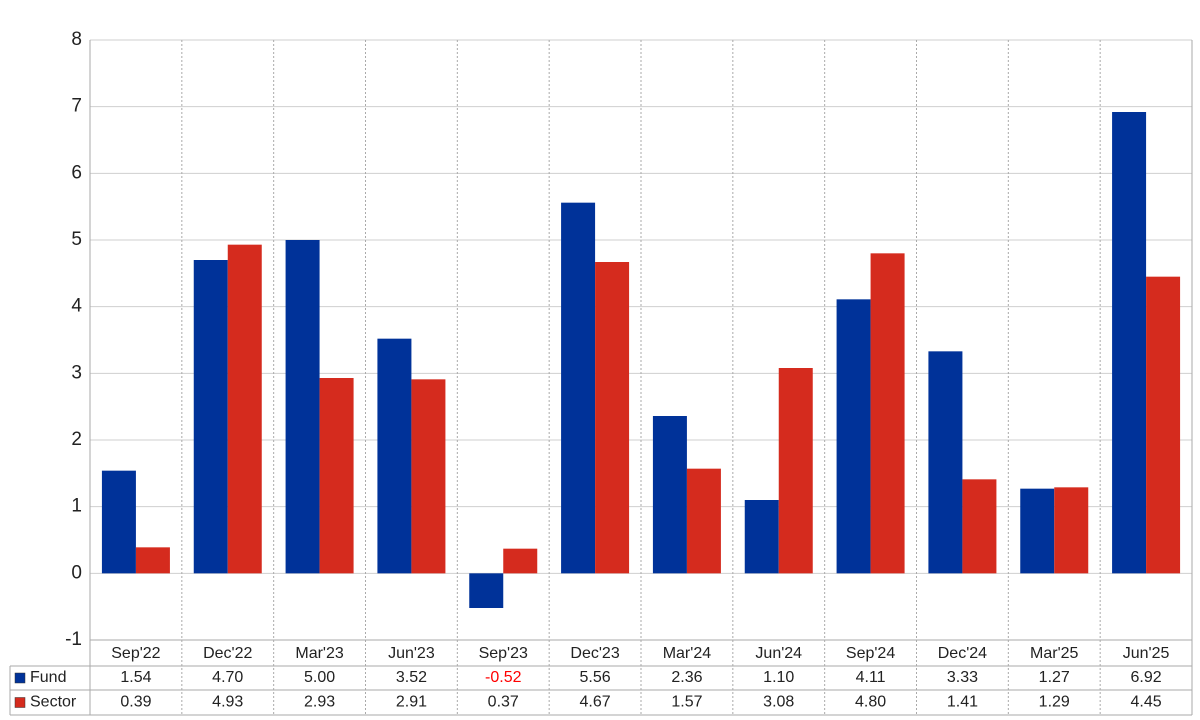 This screenshot has width=1200, height=720. I want to click on y-tick-label: 4, so click(76, 306).